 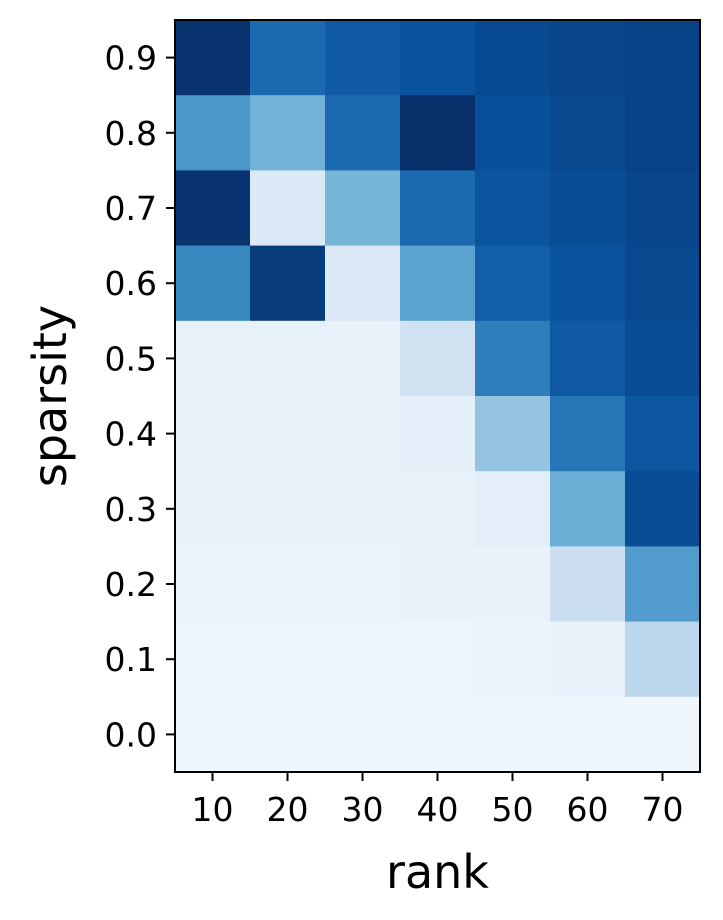 What do you see at coordinates (663, 584) in the screenshot?
I see `heatmap-cell-r7-c6` at bounding box center [663, 584].